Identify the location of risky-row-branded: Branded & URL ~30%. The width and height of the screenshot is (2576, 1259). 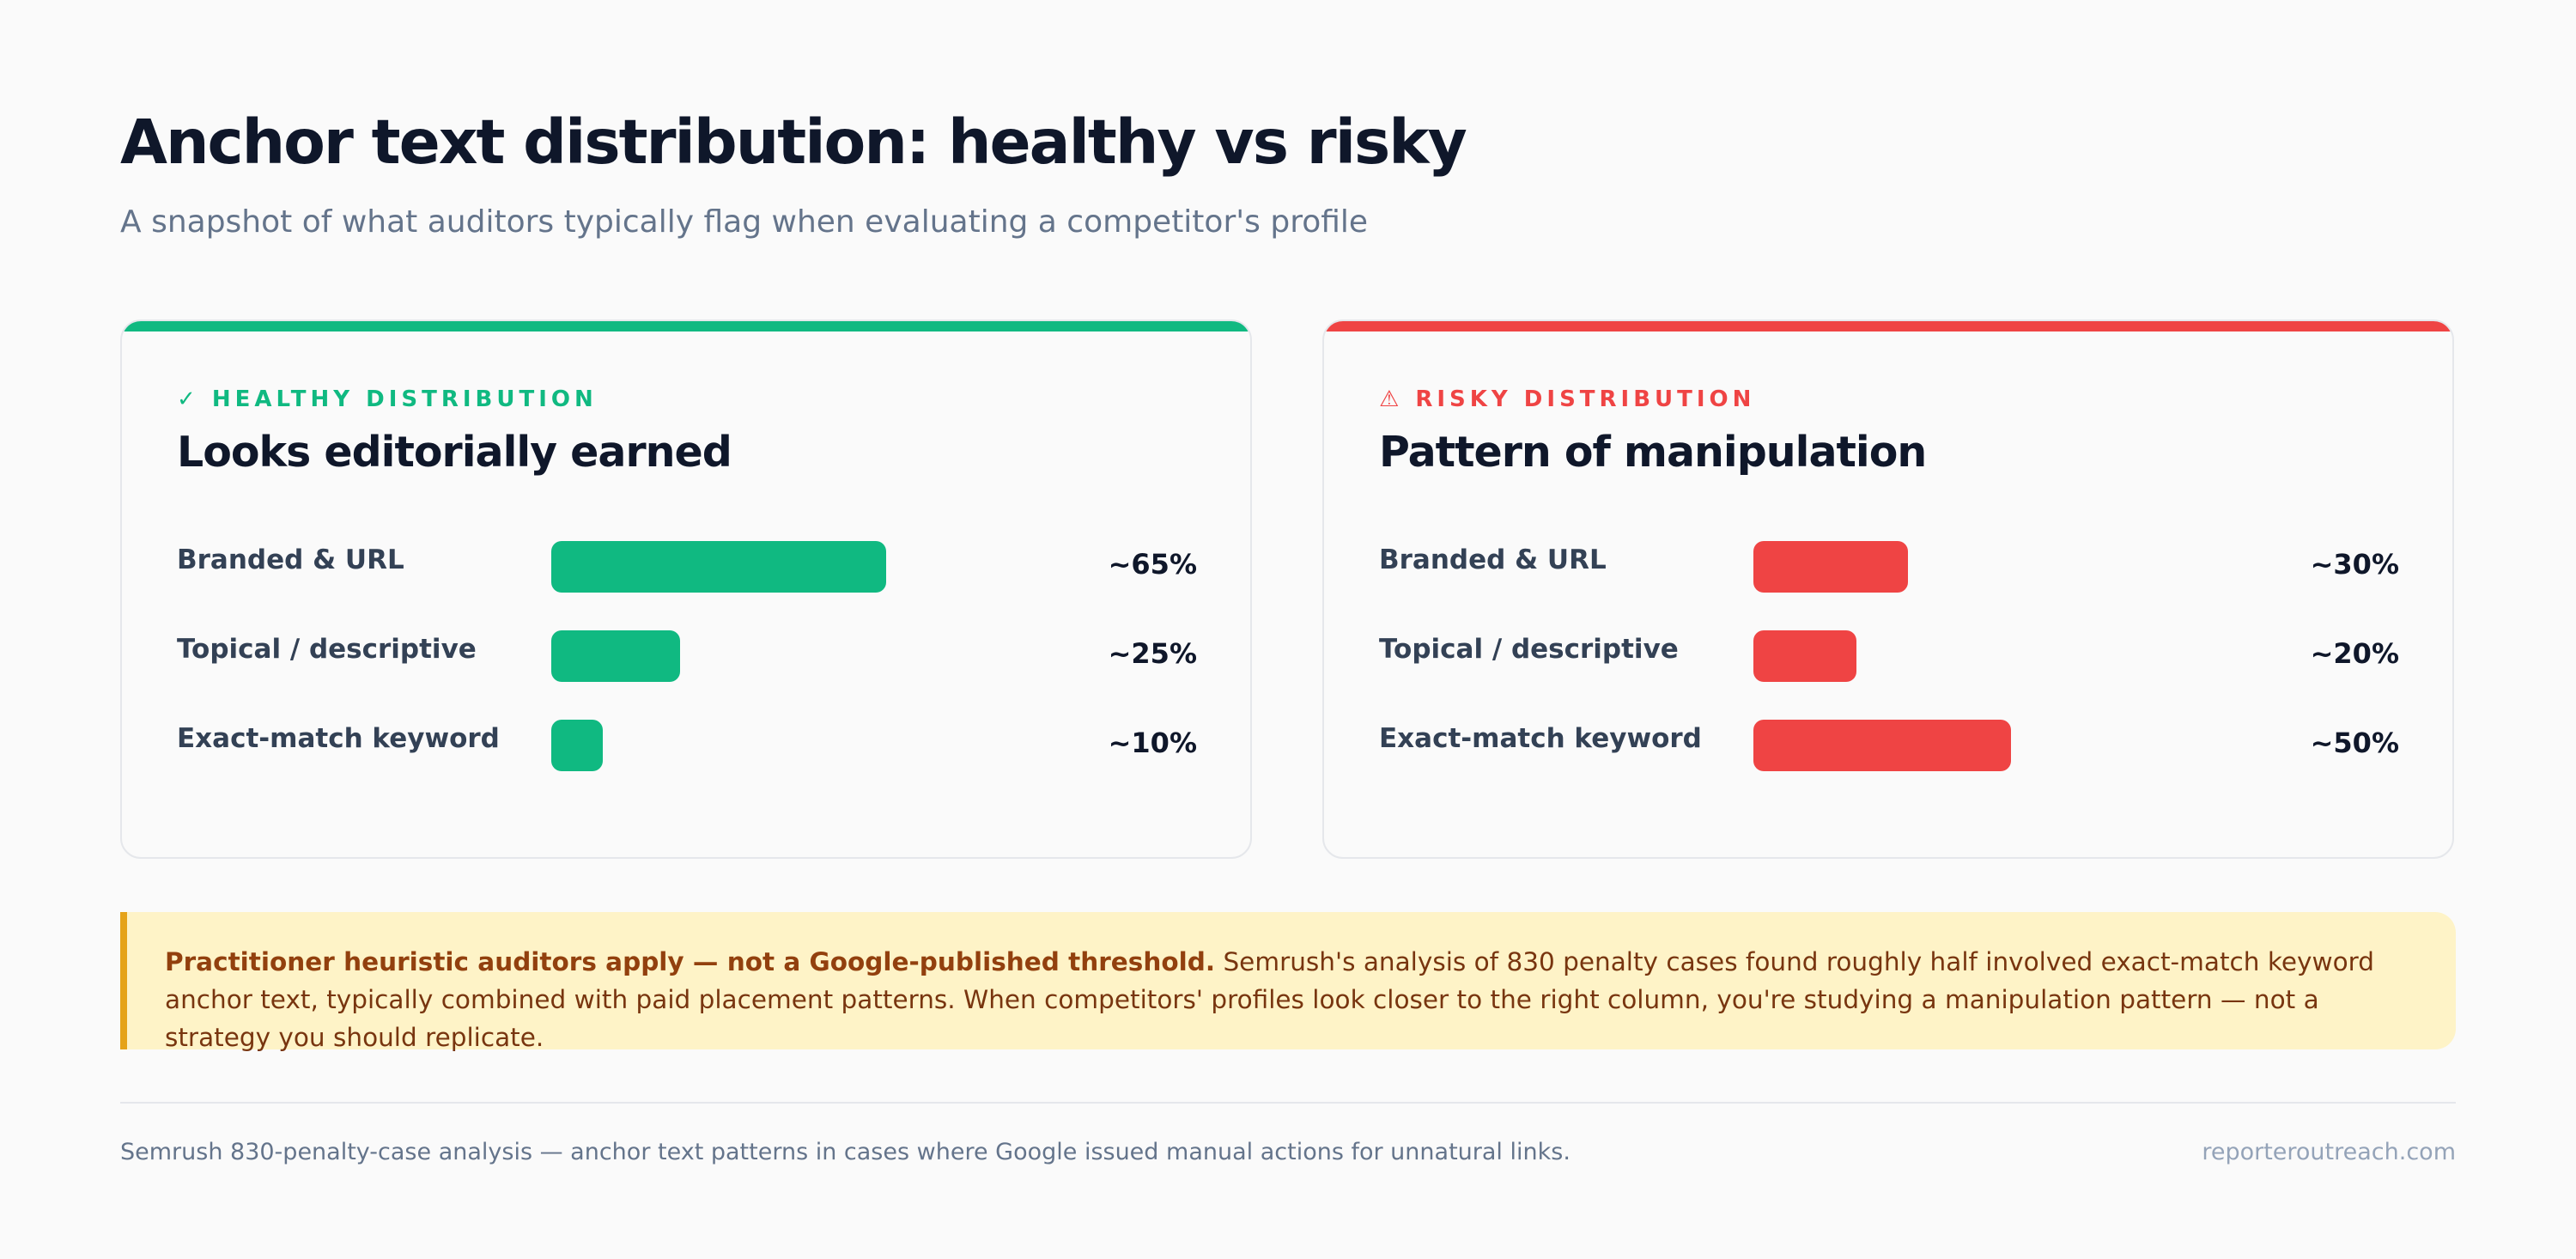
(1889, 585).